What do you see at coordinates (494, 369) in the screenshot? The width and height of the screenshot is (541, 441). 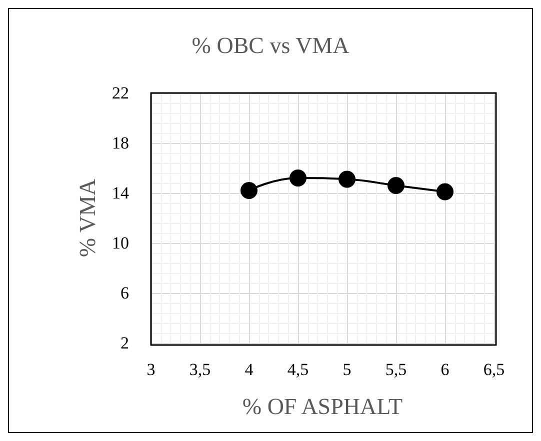 I see `x-tick-label: 6,5` at bounding box center [494, 369].